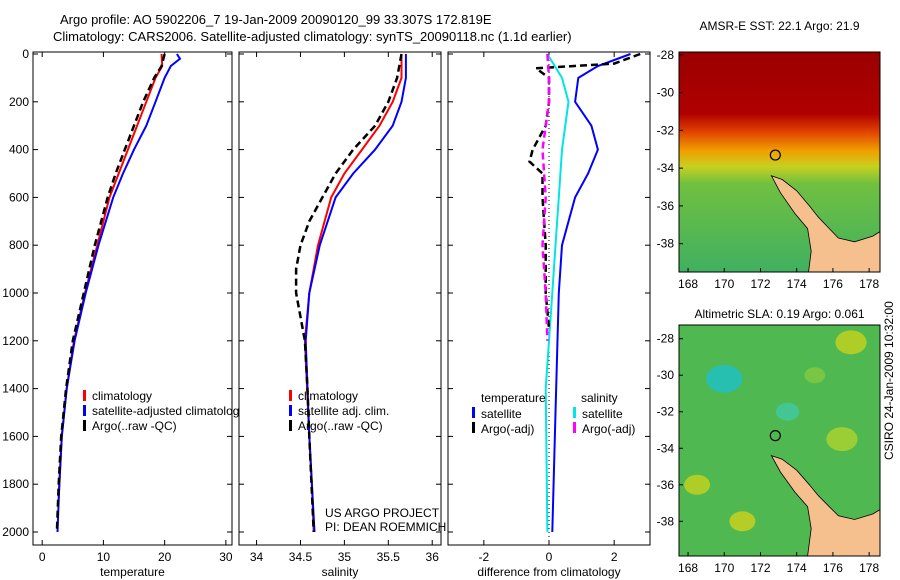 This screenshot has width=900, height=580. What do you see at coordinates (110, 293) in the screenshot?
I see `series-argo-raw-qc-` at bounding box center [110, 293].